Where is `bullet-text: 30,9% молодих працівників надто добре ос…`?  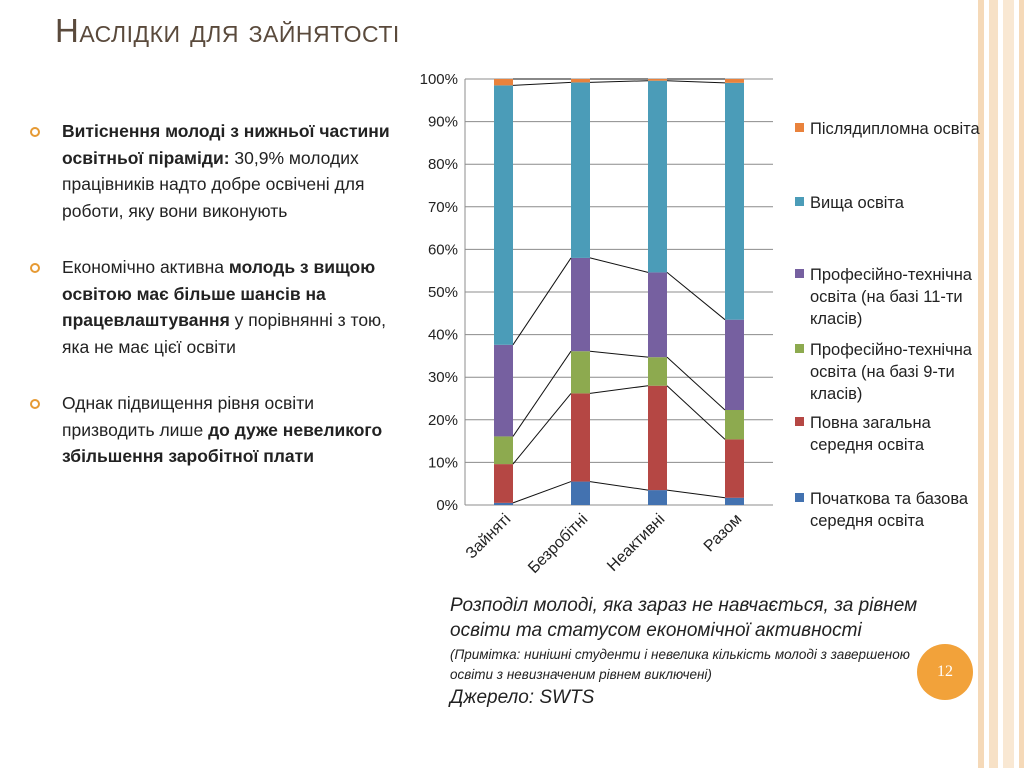
bullet-text: 30,9% молодих працівників надто добре ос… is located at coordinates (213, 184).